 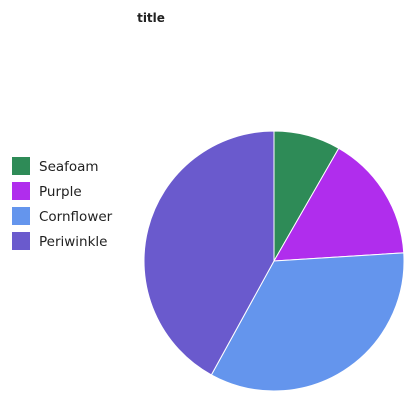 I want to click on legend-swatch-seafoam, so click(x=21, y=166).